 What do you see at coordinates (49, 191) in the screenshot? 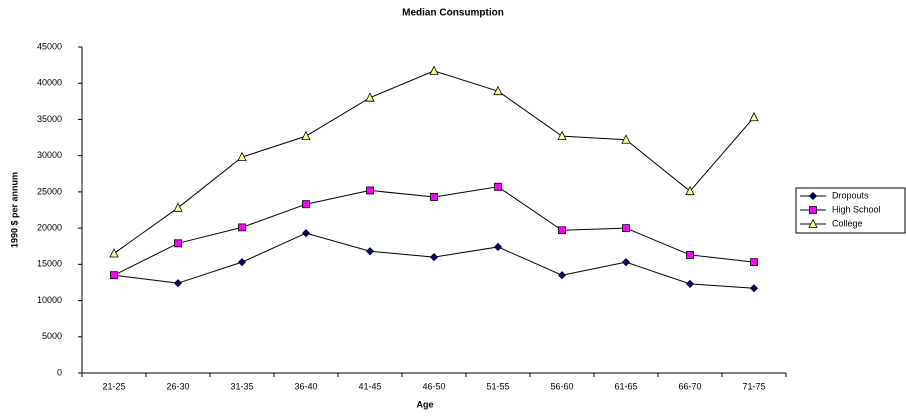
I see `y-tick-label: 25000` at bounding box center [49, 191].